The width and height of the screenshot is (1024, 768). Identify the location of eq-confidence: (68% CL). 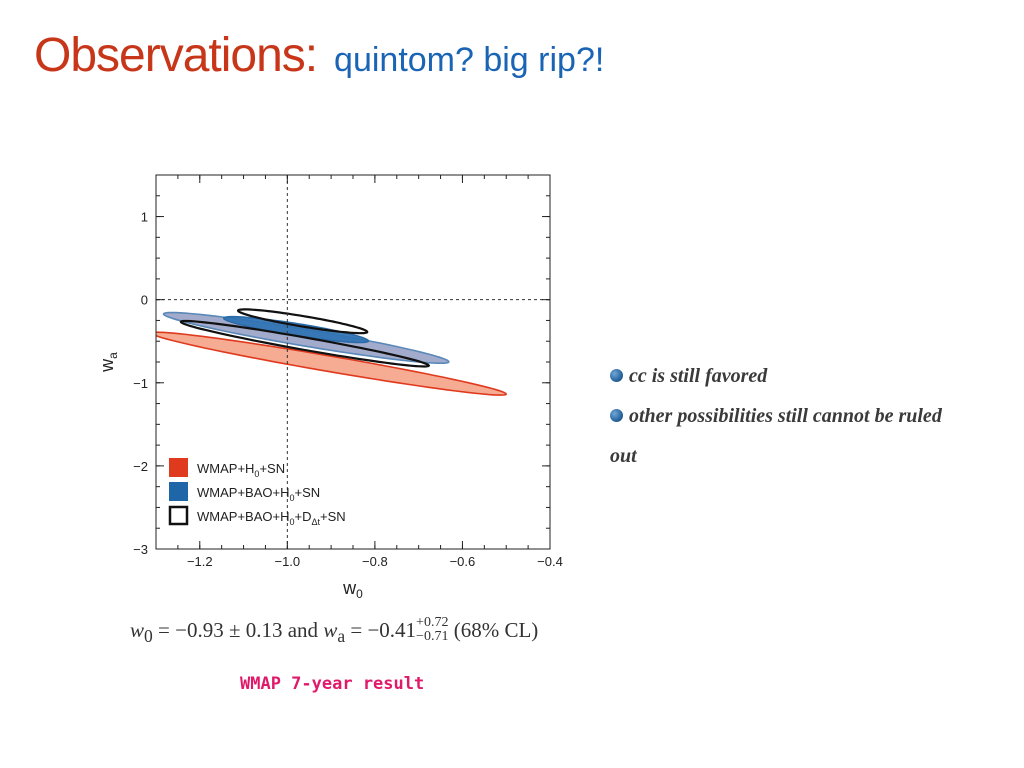
(493, 630).